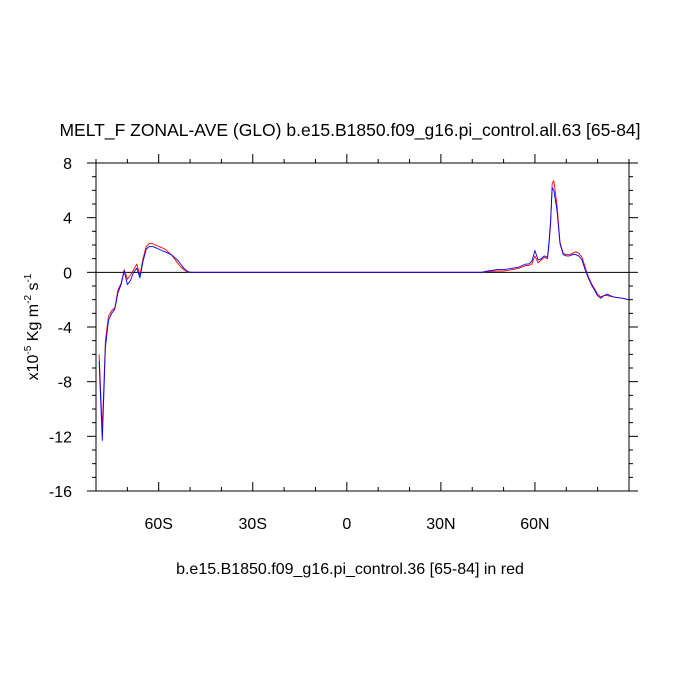 Image resolution: width=700 pixels, height=700 pixels. What do you see at coordinates (253, 524) in the screenshot?
I see `x-tick-label: 30S` at bounding box center [253, 524].